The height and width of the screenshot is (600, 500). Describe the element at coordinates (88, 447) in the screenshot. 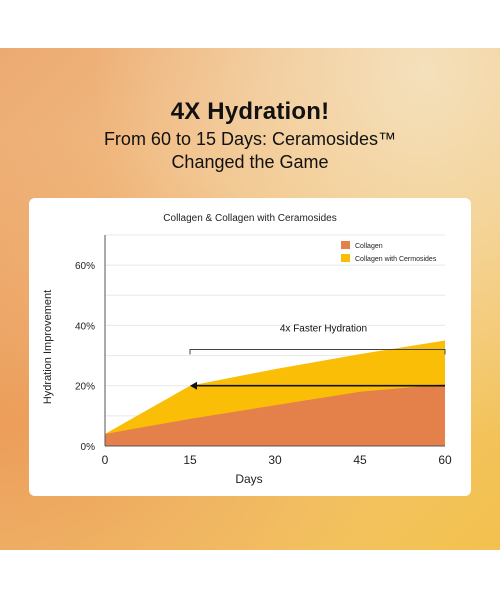

I see `y-tick-label: 0%` at that location.